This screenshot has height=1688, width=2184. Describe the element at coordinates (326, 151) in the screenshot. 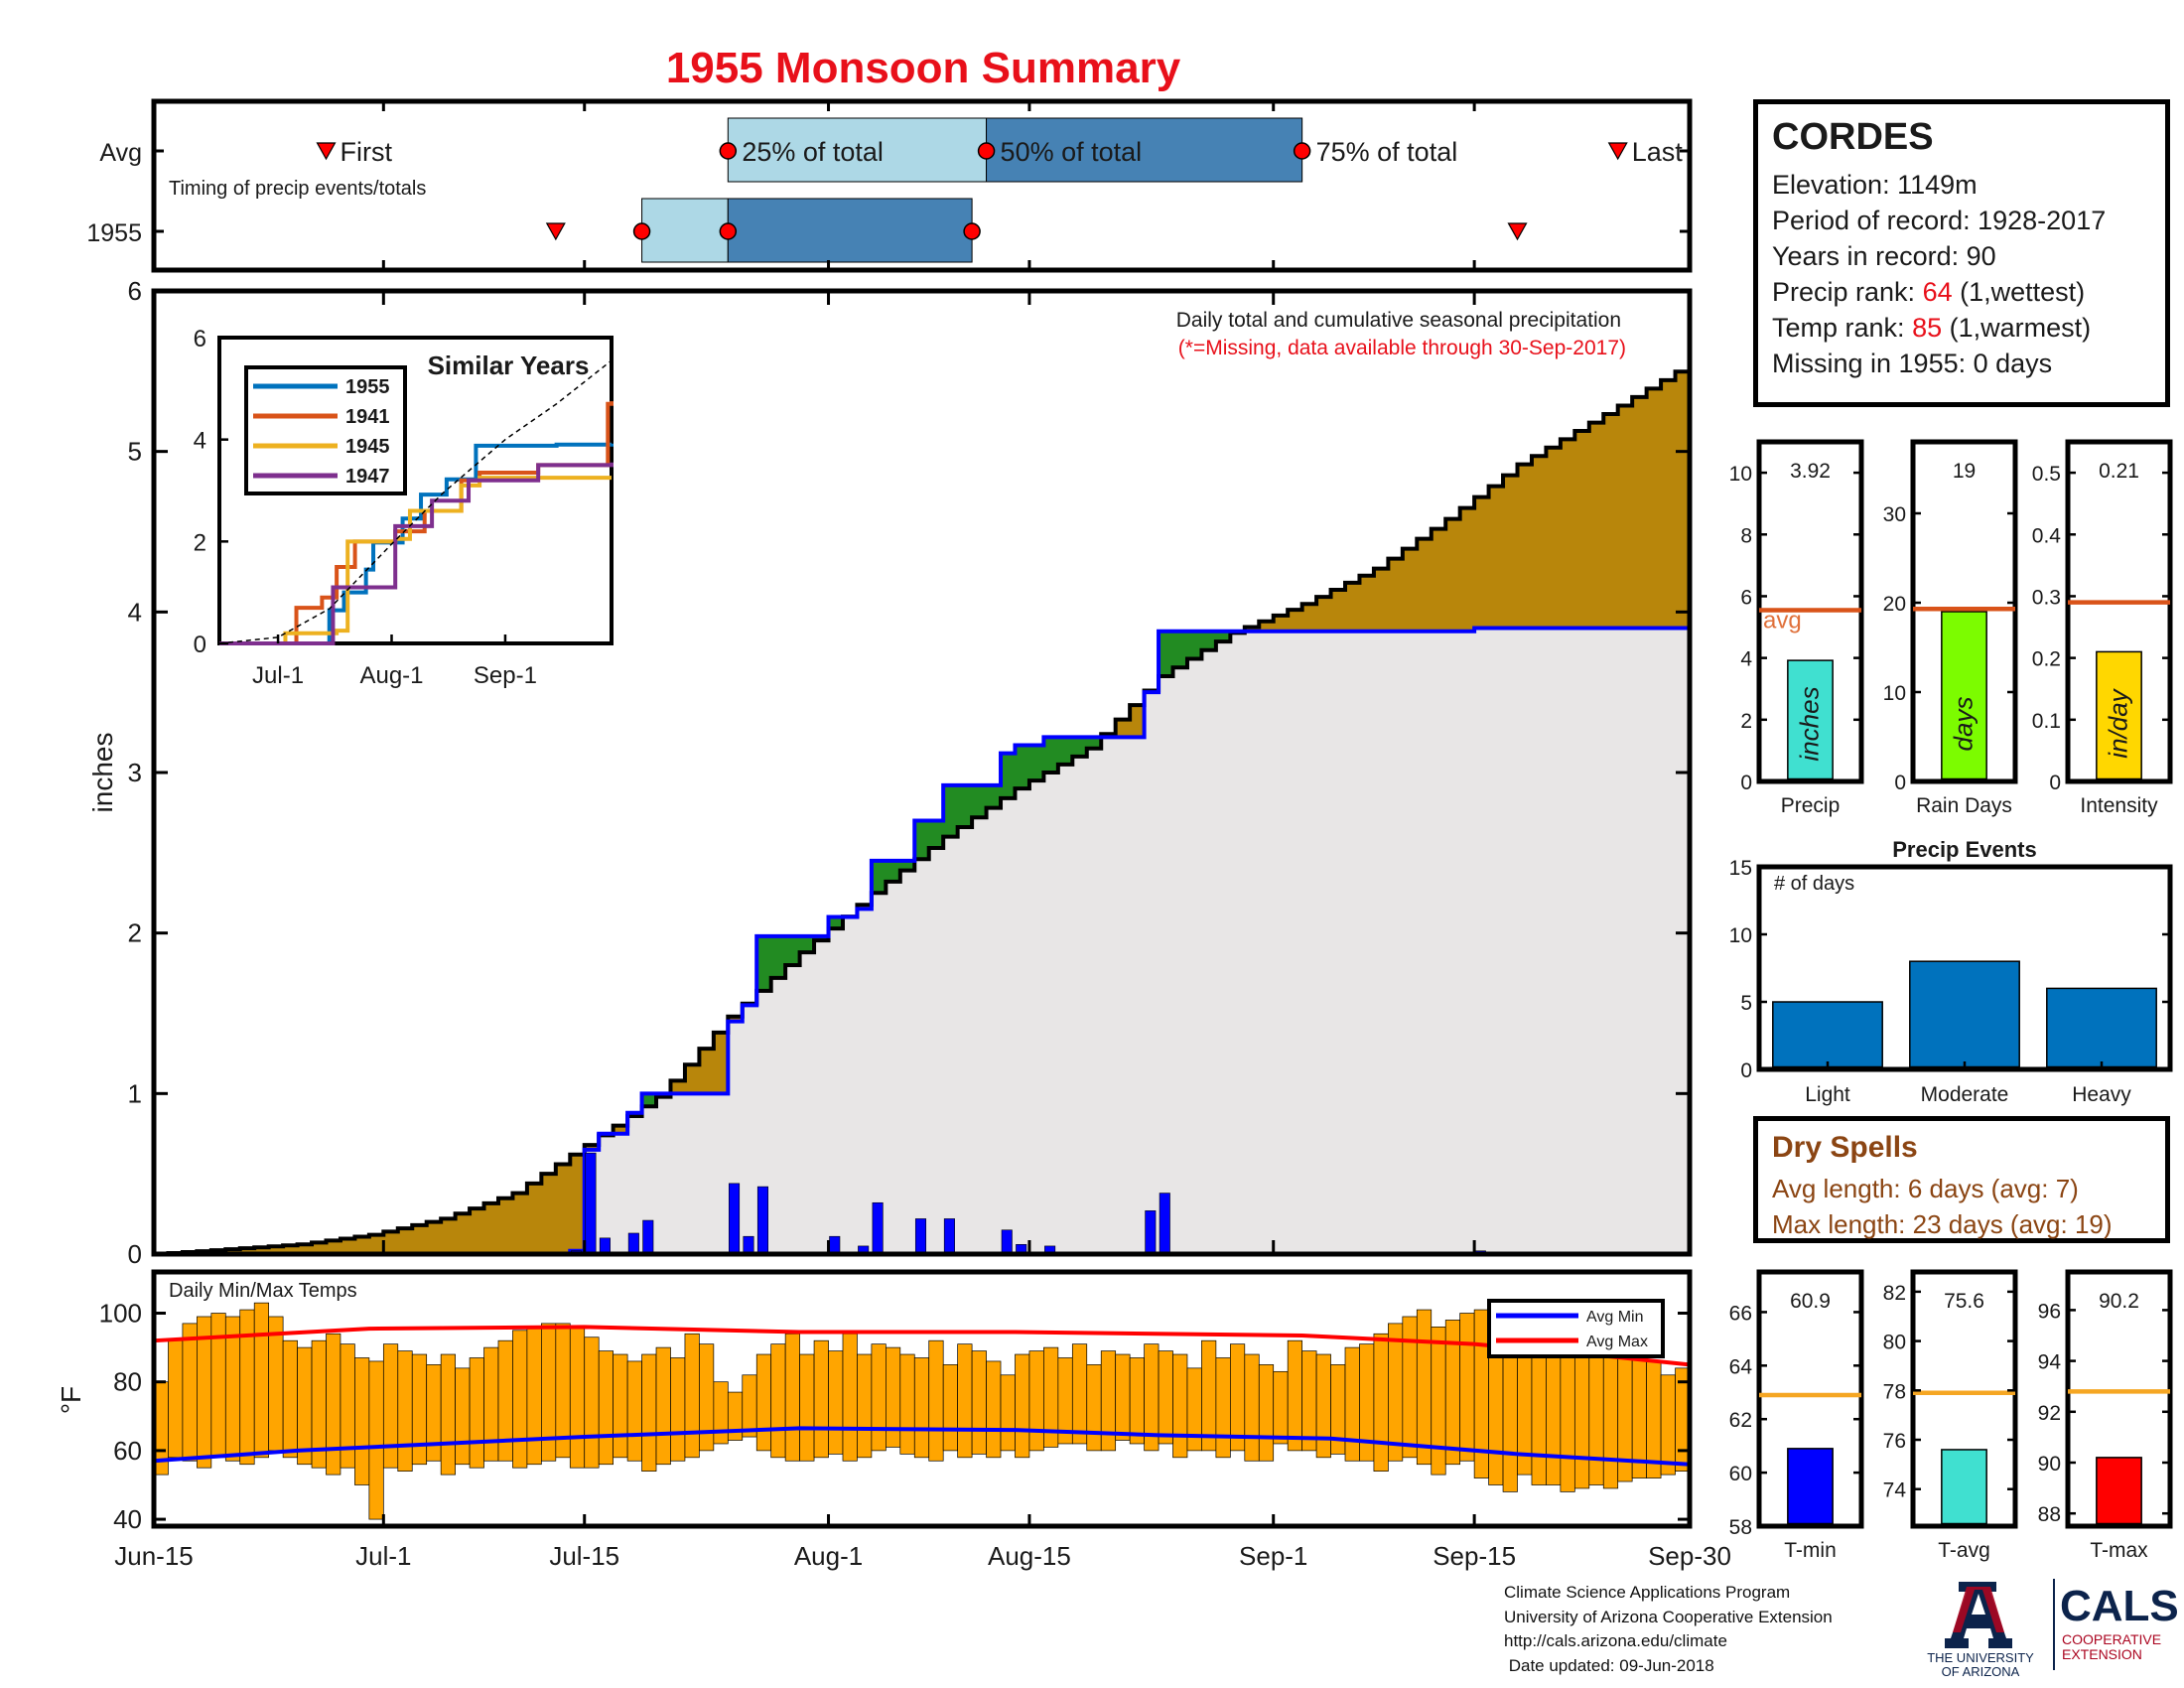

I see `timing-avg-first-marker` at that location.